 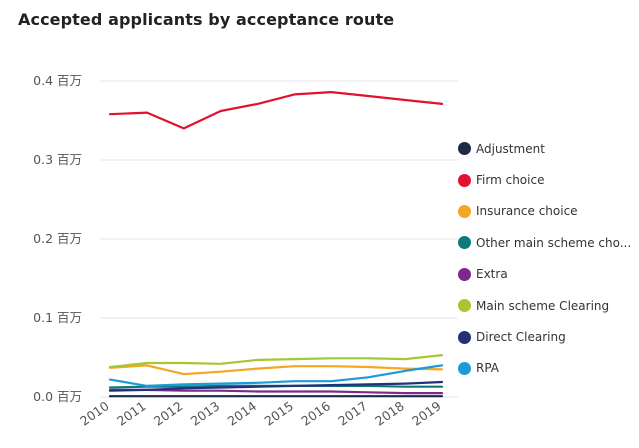 I want to click on legend-label: RPA, so click(x=488, y=368).